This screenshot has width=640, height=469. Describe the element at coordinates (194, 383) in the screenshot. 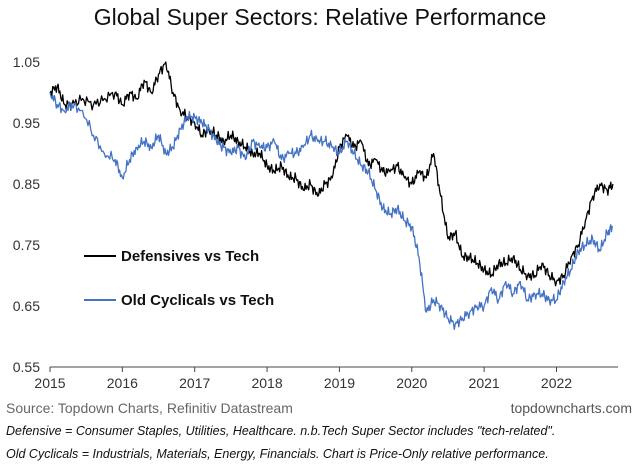

I see `x-tick-label: 2017` at that location.